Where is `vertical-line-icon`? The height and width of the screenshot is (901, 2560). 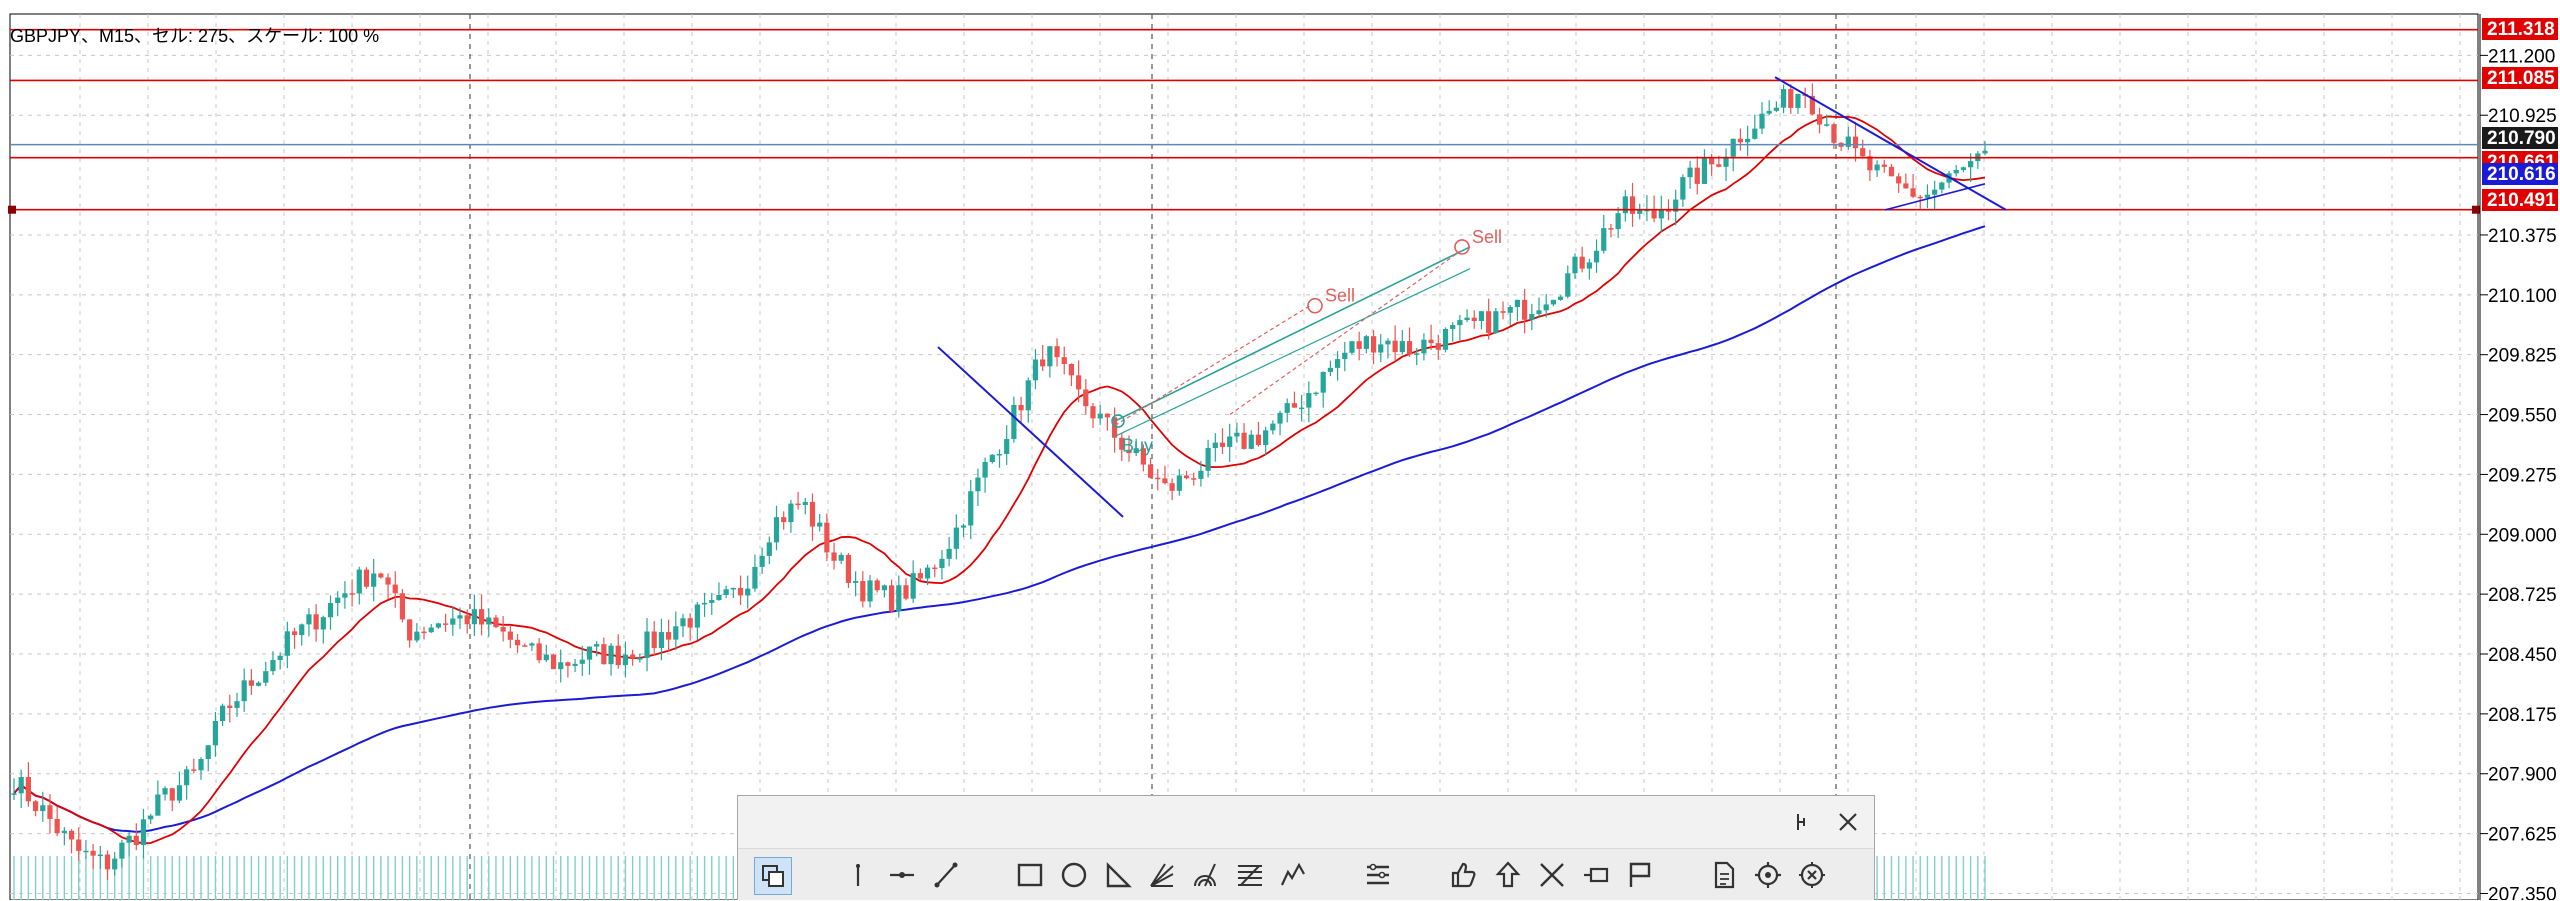 vertical-line-icon is located at coordinates (858, 875).